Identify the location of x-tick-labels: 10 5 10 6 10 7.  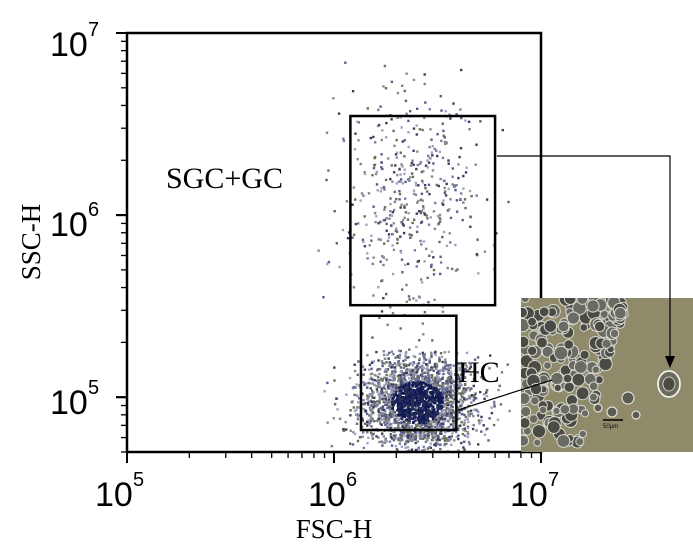
(327, 491).